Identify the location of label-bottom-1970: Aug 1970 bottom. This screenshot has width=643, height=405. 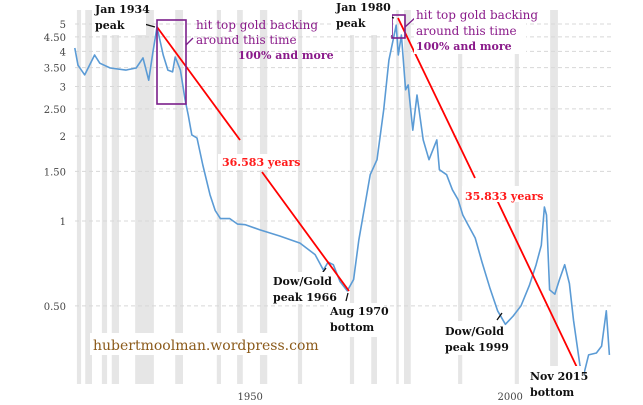
(359, 319).